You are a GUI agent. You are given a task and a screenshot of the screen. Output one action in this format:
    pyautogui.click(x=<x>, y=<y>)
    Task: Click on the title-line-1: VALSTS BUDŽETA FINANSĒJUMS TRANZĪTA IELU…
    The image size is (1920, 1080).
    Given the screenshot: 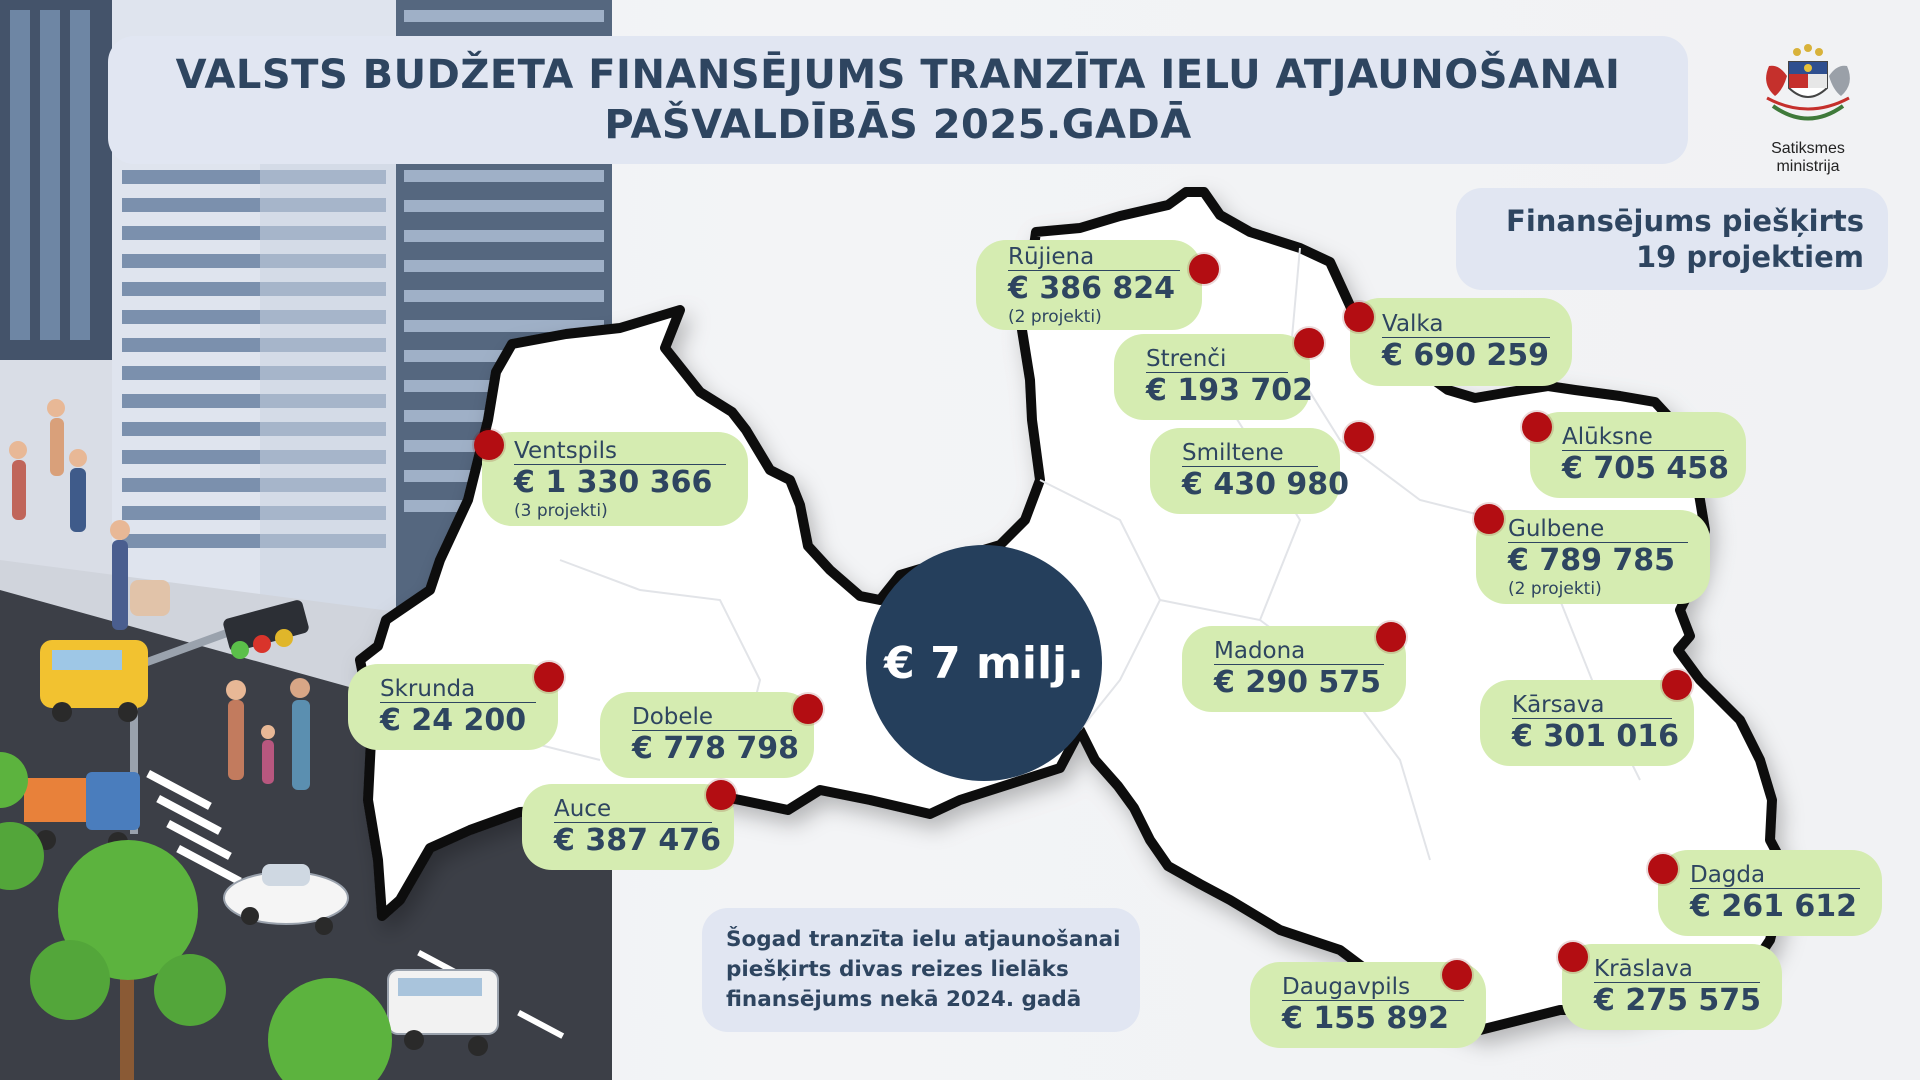 What is the action you would take?
    pyautogui.click(x=898, y=75)
    